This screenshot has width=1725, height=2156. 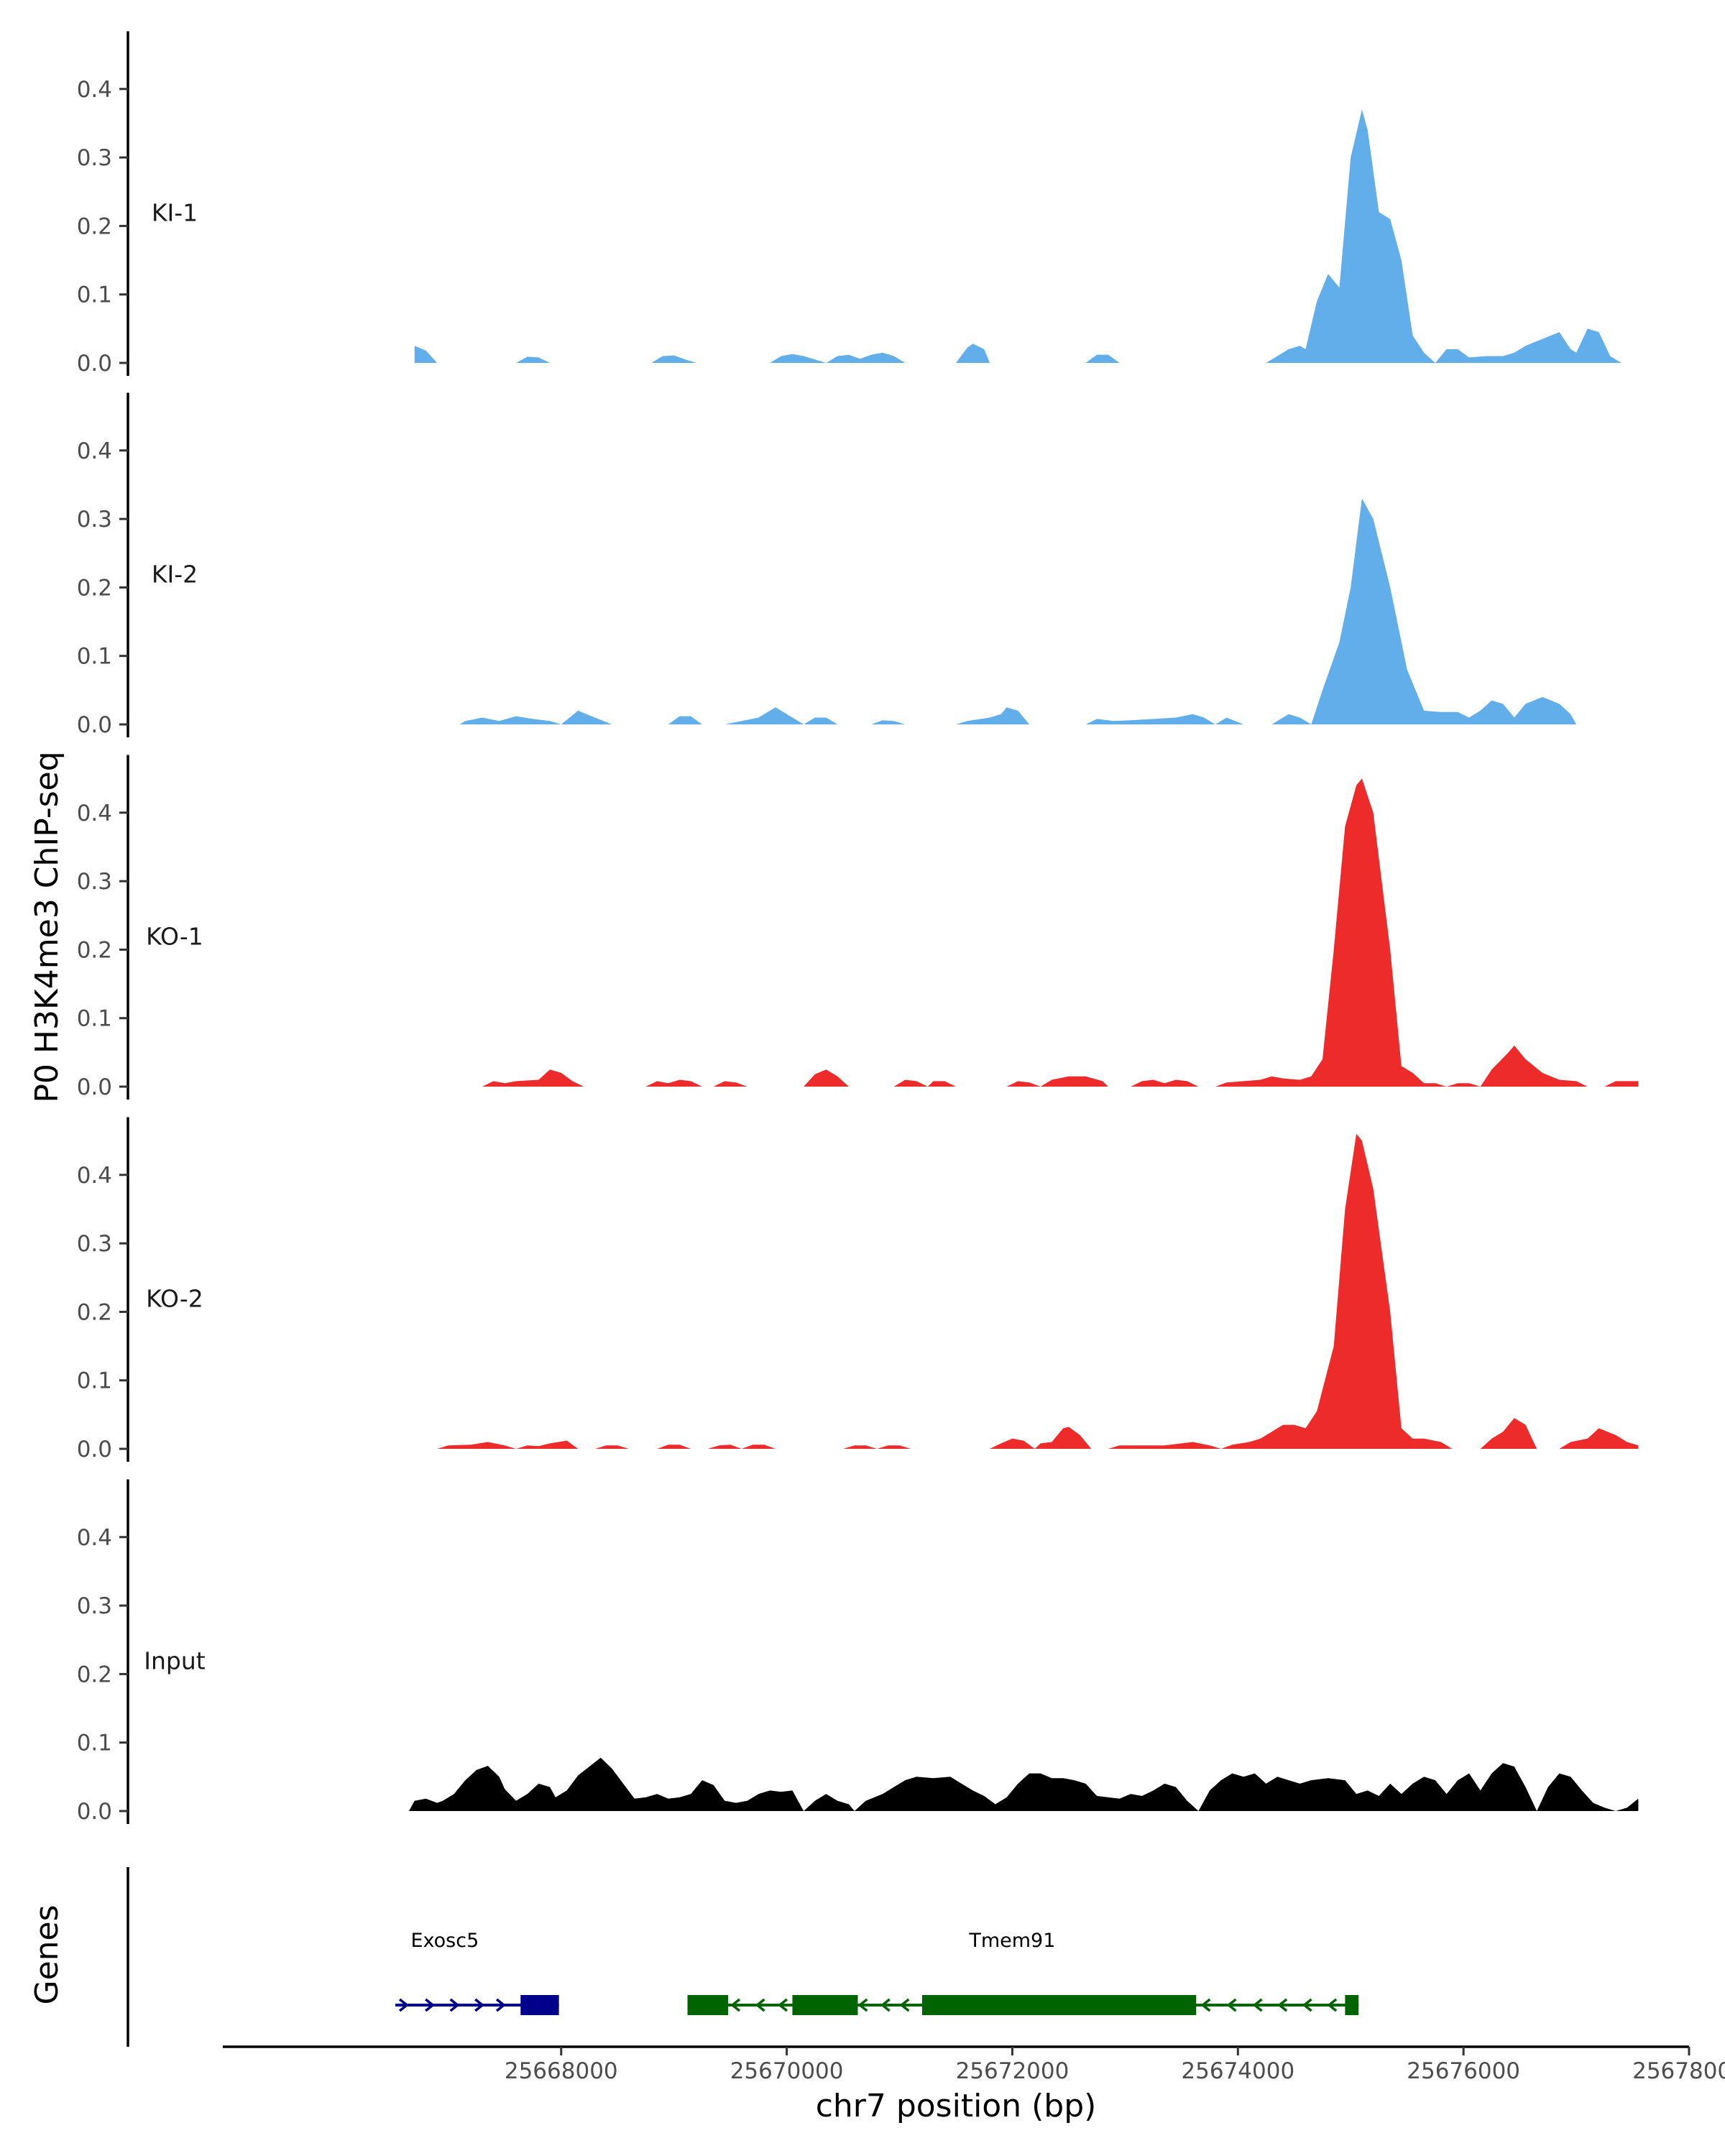 I want to click on gene-track: Exosc5 Tmem91, so click(x=742, y=1957).